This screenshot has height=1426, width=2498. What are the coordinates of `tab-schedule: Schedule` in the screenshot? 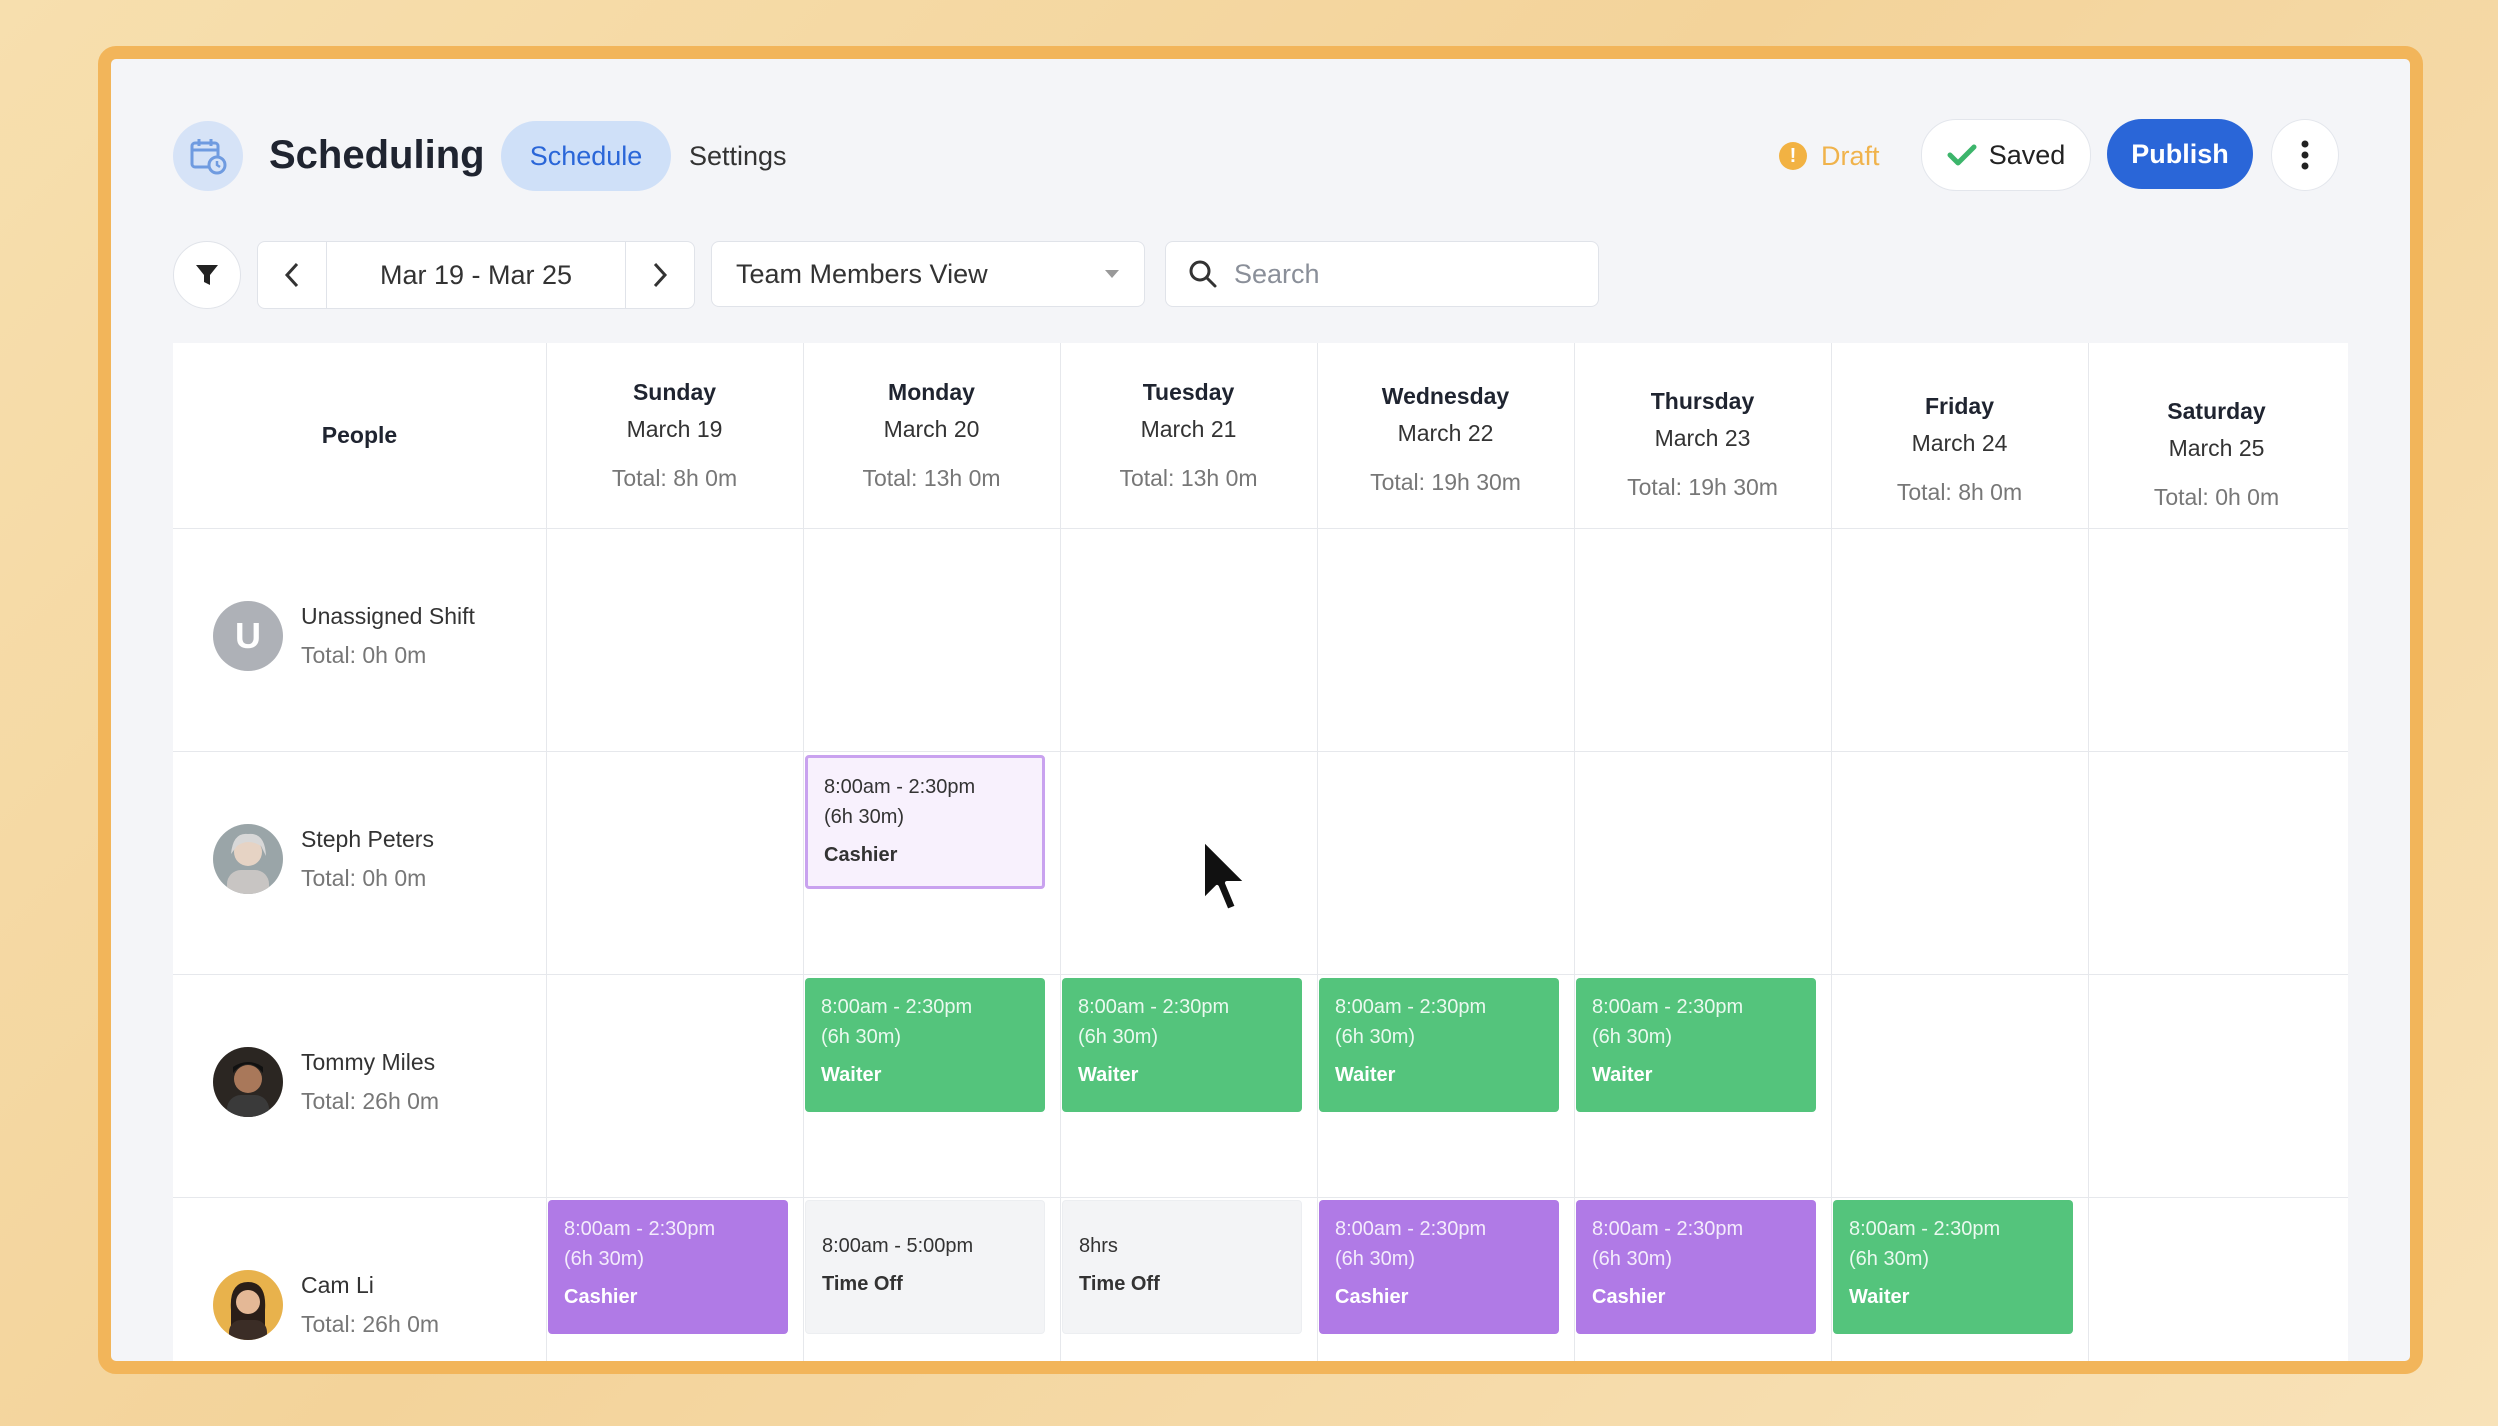 It's located at (586, 156).